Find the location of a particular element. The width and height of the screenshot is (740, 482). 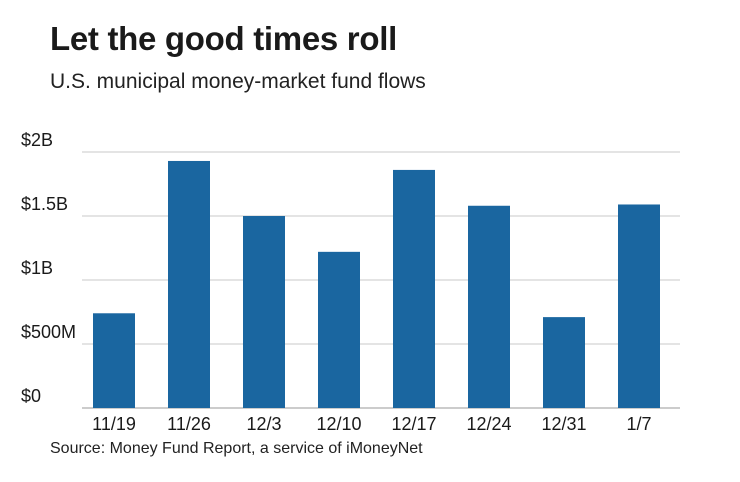

x-tick-label: 11/26 is located at coordinates (189, 424).